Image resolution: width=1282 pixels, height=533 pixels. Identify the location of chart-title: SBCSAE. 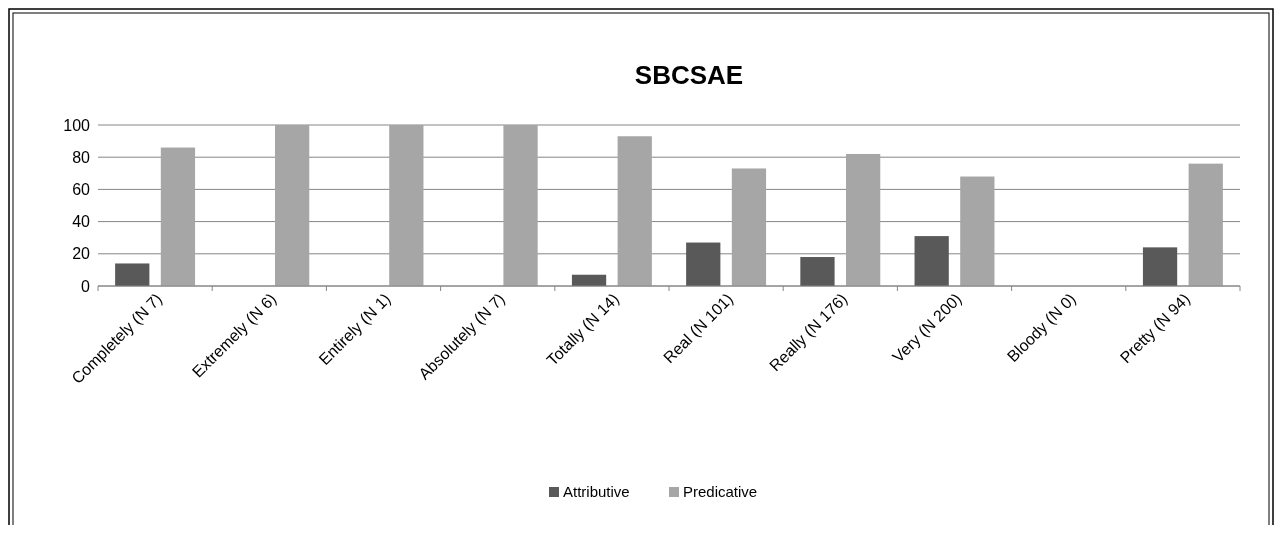
(689, 75).